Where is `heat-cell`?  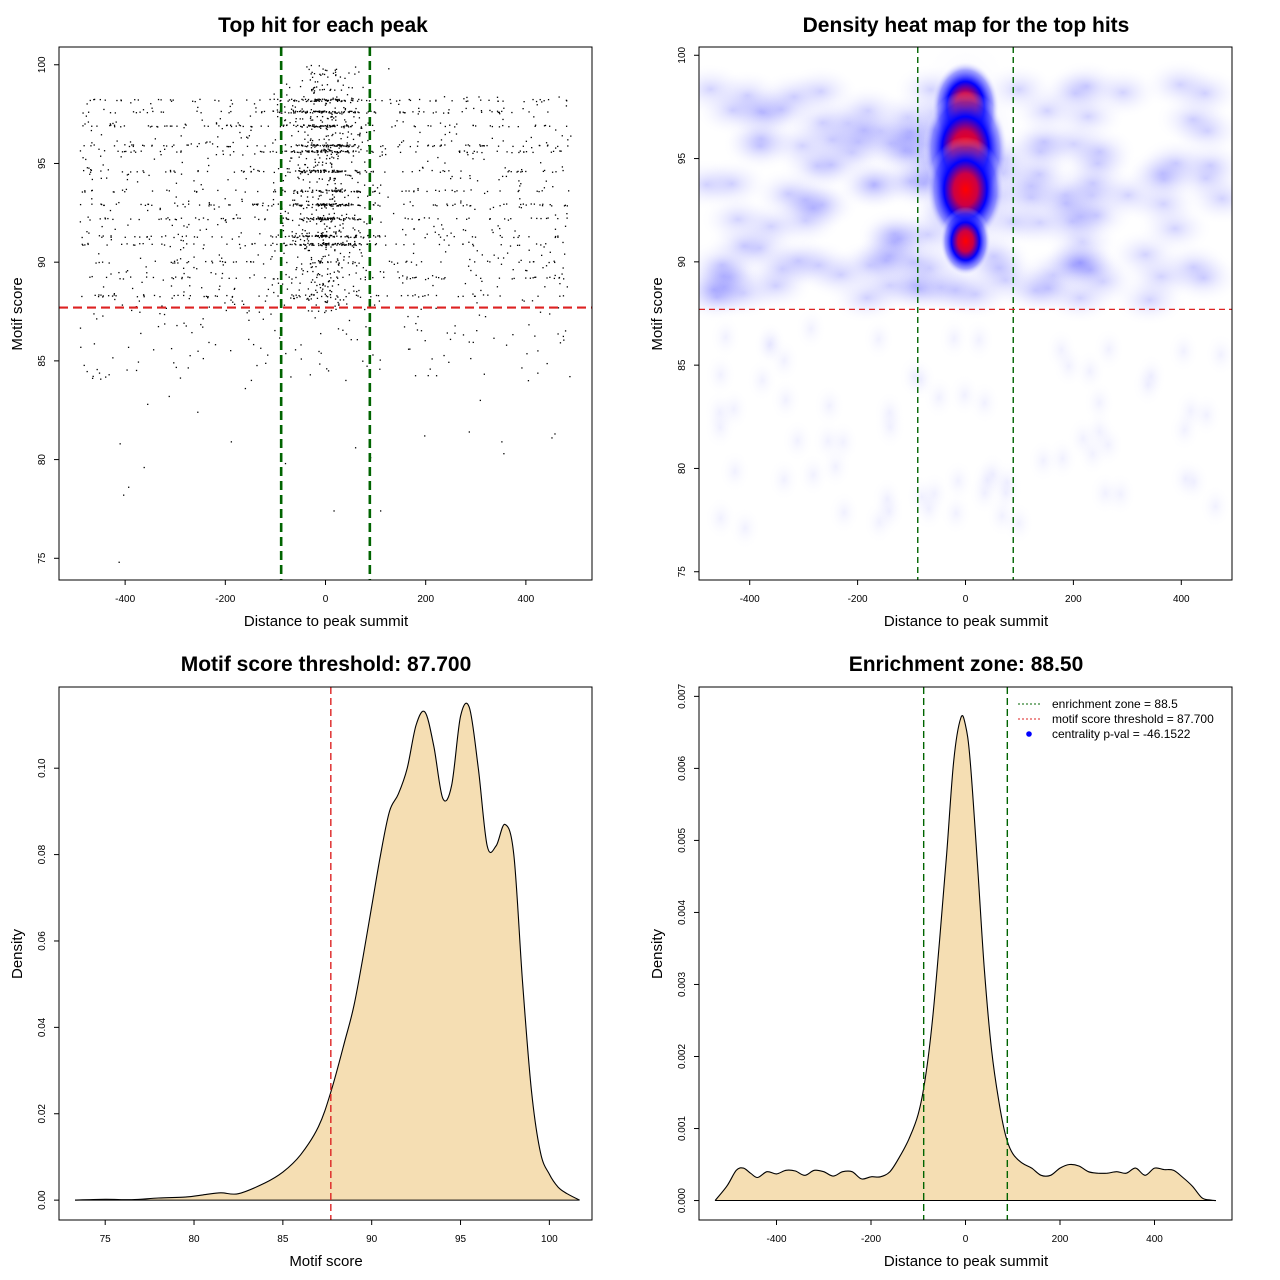 heat-cell is located at coordinates (844, 512).